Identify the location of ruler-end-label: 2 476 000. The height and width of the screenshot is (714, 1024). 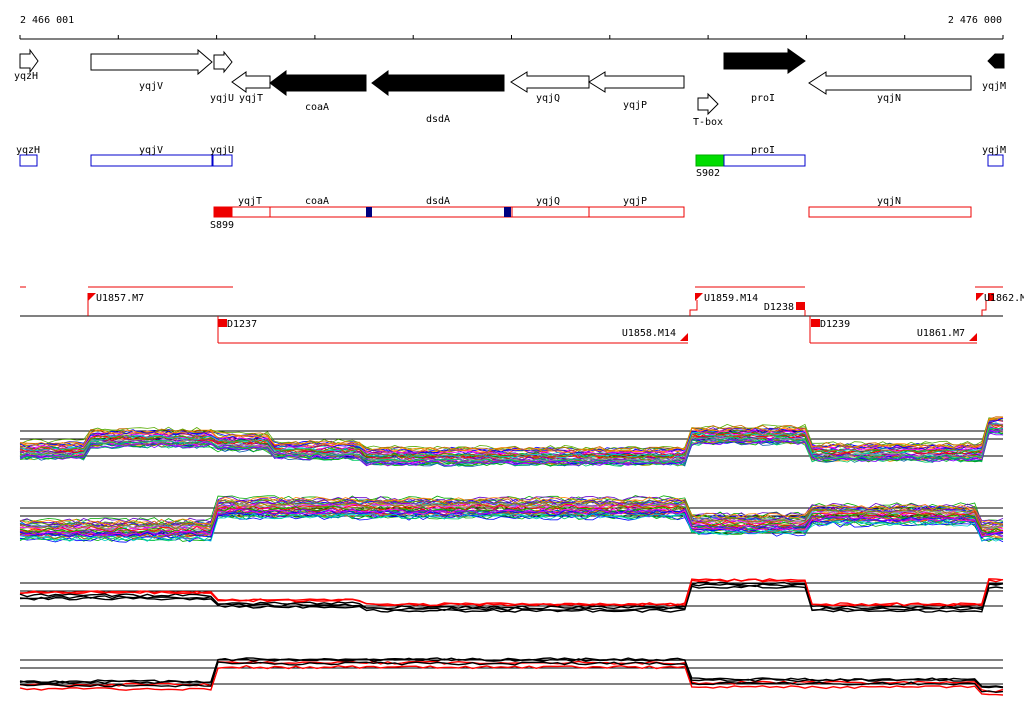
(975, 20).